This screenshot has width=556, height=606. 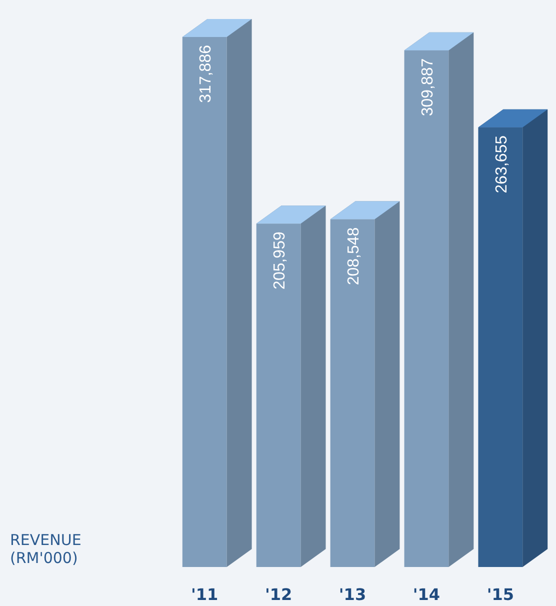 What do you see at coordinates (280, 261) in the screenshot?
I see `data-label: 205,959` at bounding box center [280, 261].